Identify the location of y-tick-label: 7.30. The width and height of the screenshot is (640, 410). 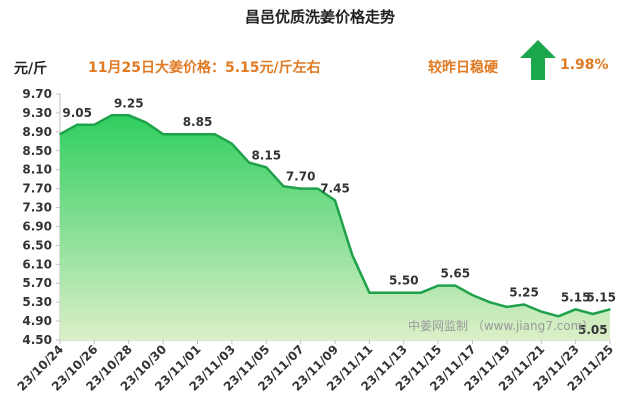
(37, 208).